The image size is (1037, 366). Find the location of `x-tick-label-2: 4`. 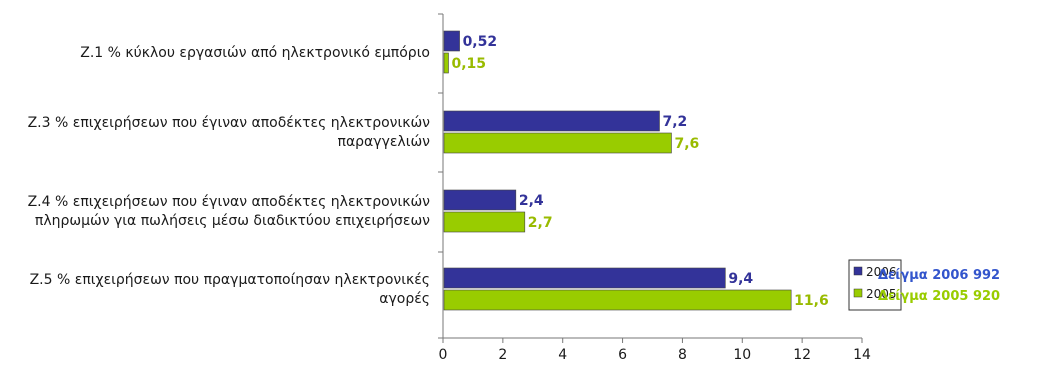

x-tick-label-2: 4 is located at coordinates (562, 355).